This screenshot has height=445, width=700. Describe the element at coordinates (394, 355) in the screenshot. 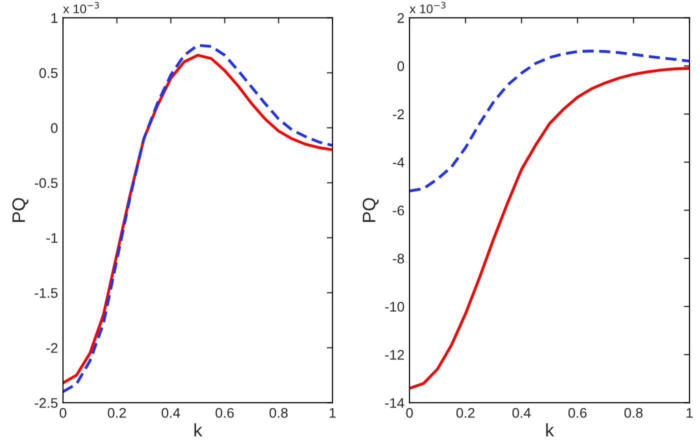

I see `y-tick-label: -12` at that location.